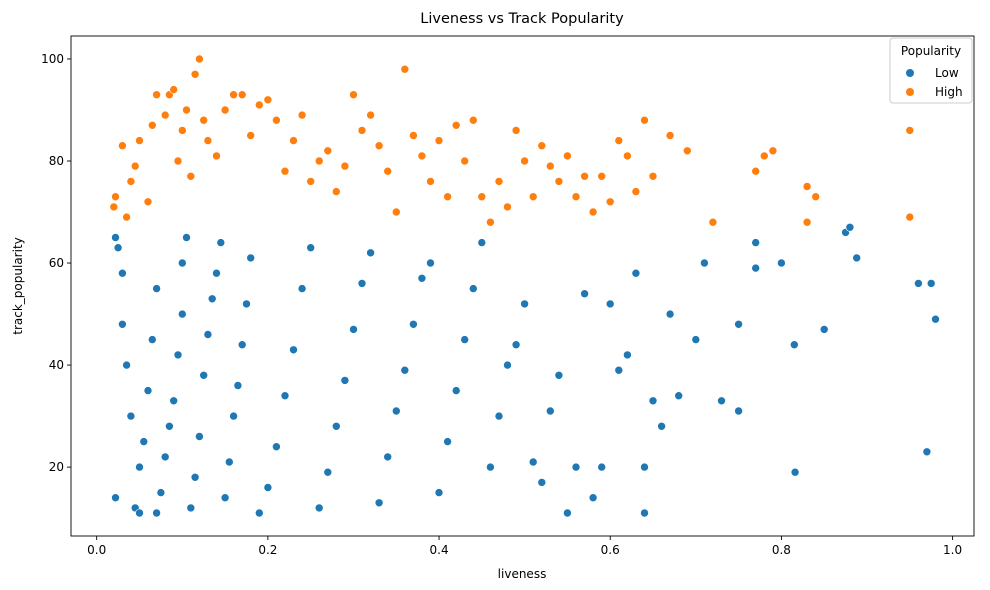  I want to click on y-tick-label: 80, so click(56, 161).